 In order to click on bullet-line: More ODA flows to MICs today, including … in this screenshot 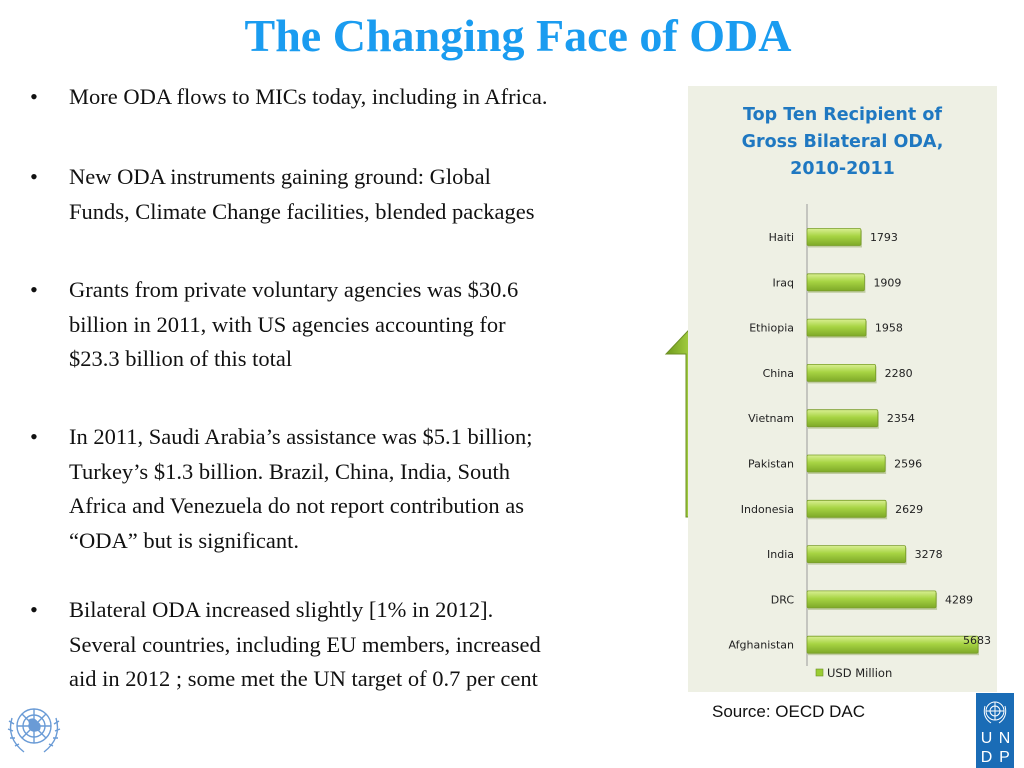, I will do `click(308, 96)`.